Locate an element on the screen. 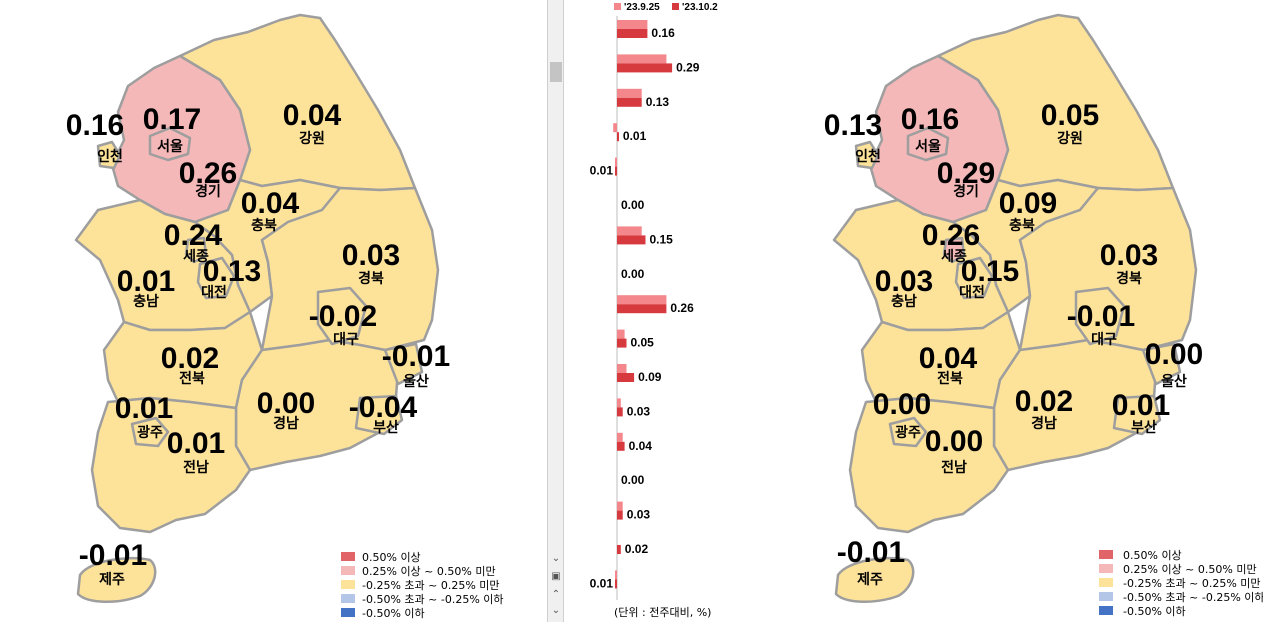  sejong-region is located at coordinates (196, 250).